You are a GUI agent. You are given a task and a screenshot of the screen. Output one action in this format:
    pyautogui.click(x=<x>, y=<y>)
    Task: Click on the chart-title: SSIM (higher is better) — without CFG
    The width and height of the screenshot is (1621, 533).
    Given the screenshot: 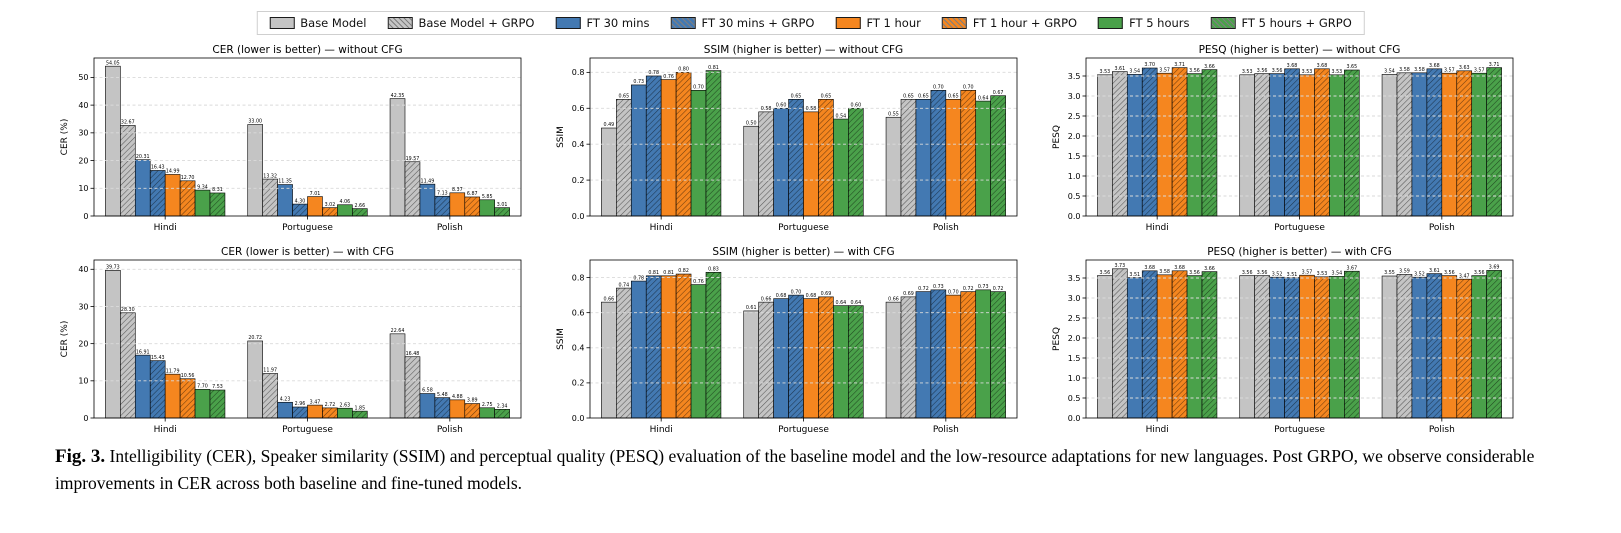 What is the action you would take?
    pyautogui.click(x=803, y=50)
    